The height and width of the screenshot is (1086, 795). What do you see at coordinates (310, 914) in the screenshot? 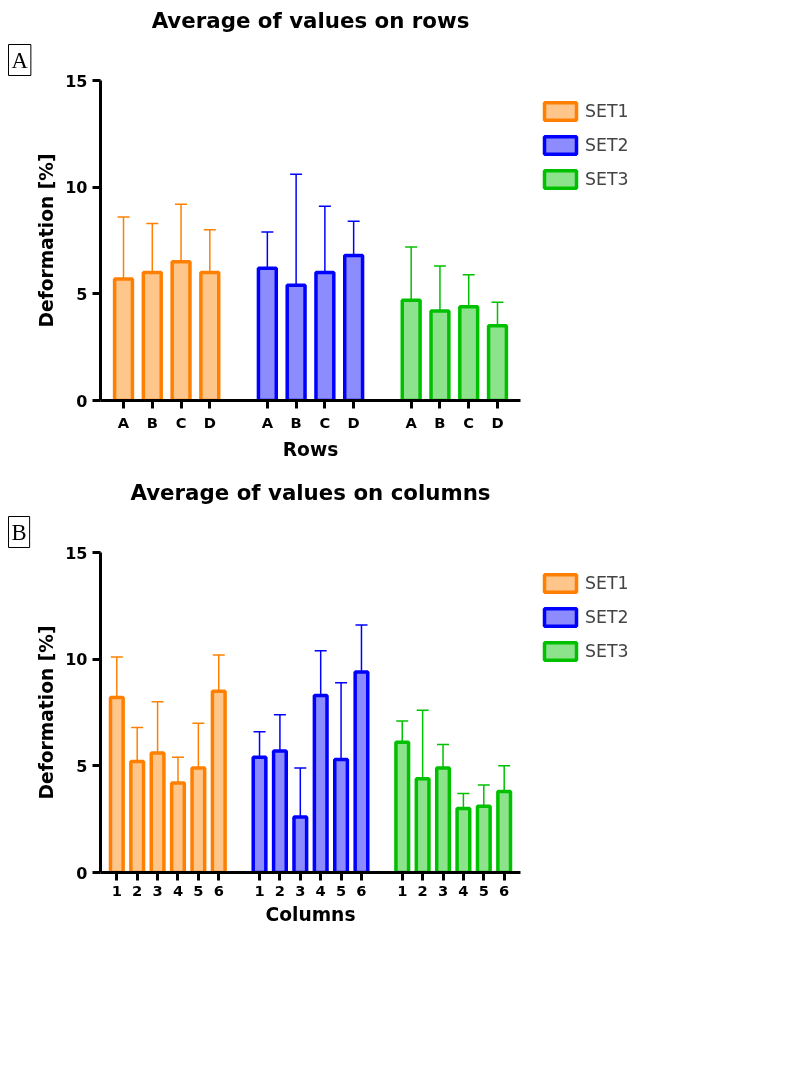
I see `x-axis-title: Columns` at bounding box center [310, 914].